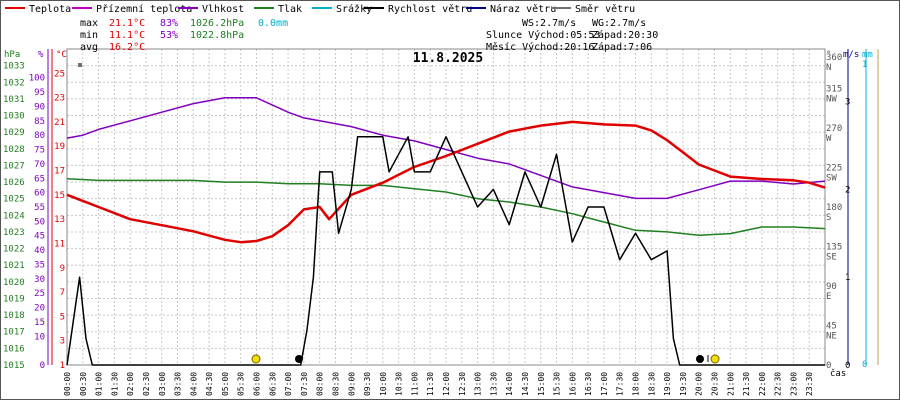 Image resolution: width=900 pixels, height=400 pixels. I want to click on hpa-tick-label: 1022, so click(14, 250).